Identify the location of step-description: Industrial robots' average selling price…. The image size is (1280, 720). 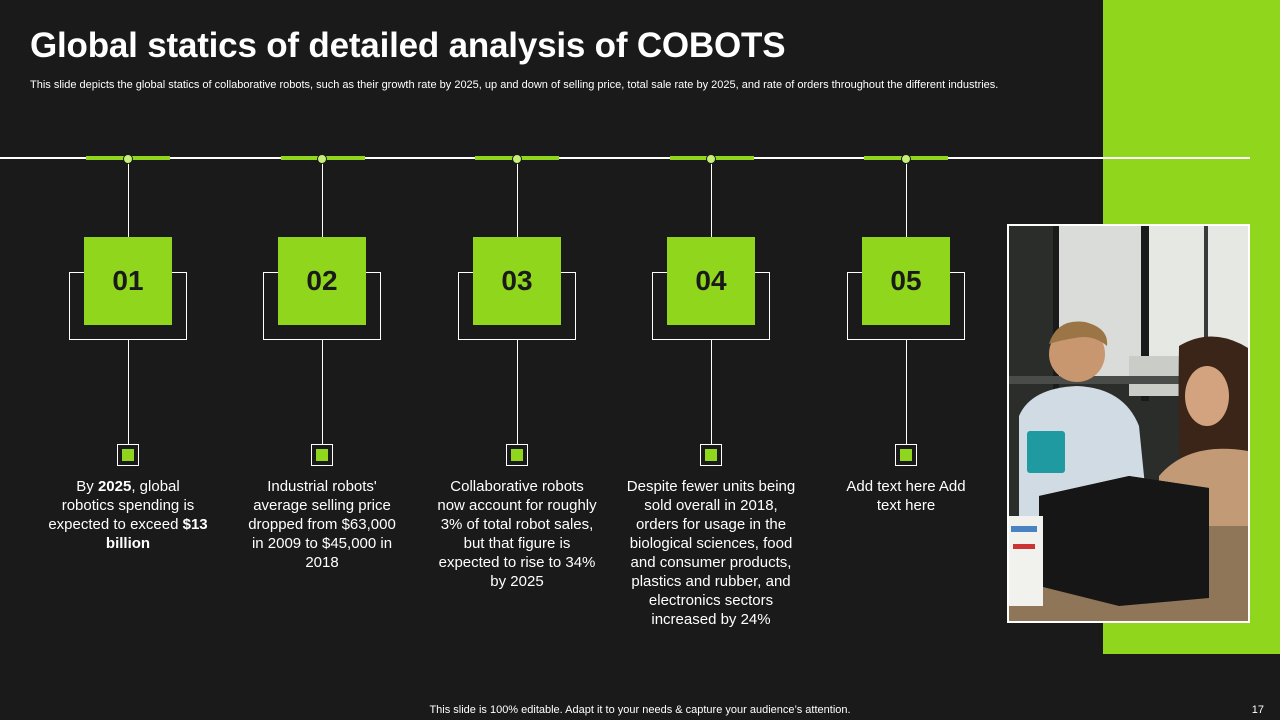
(322, 524).